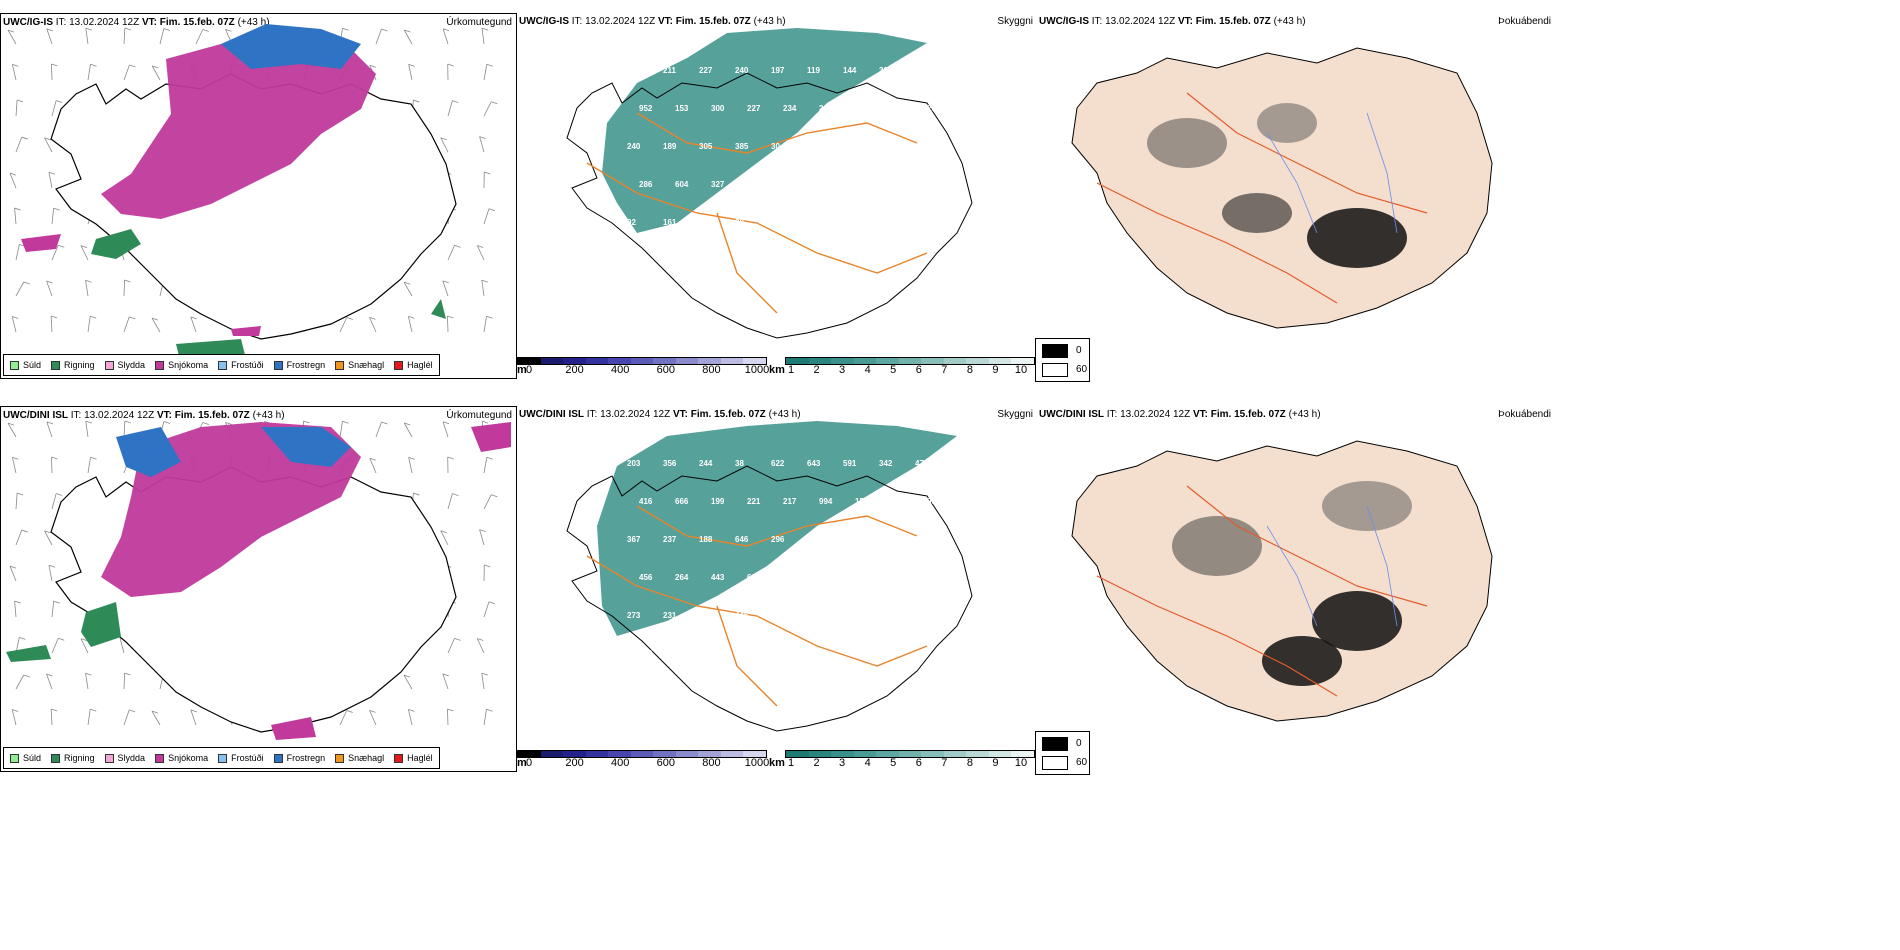 This screenshot has height=950, width=1900. I want to click on rain-area-southwest, so click(28, 653).